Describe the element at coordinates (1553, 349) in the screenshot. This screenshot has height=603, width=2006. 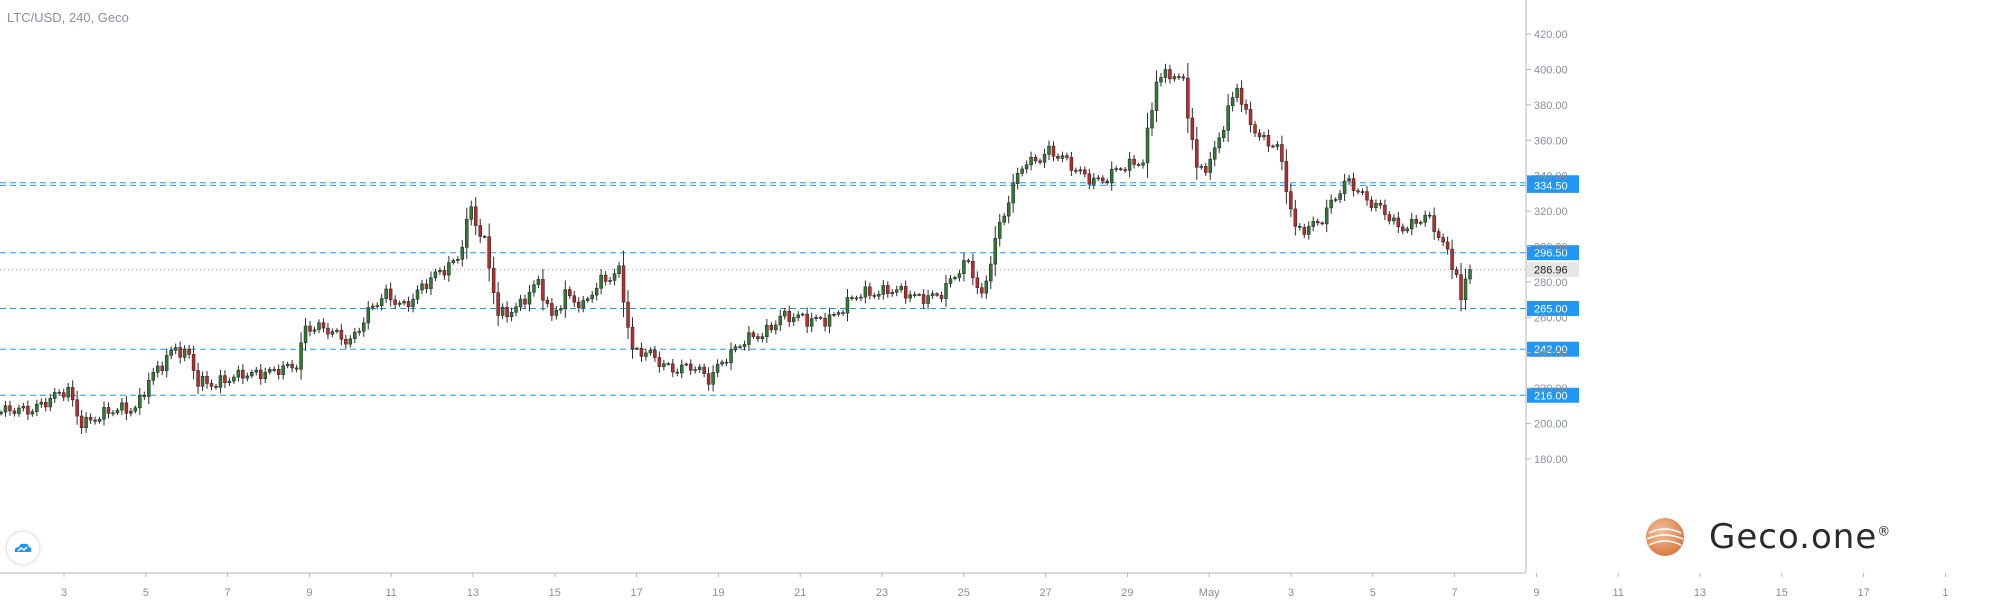
I see `level-price-label: 242.00` at that location.